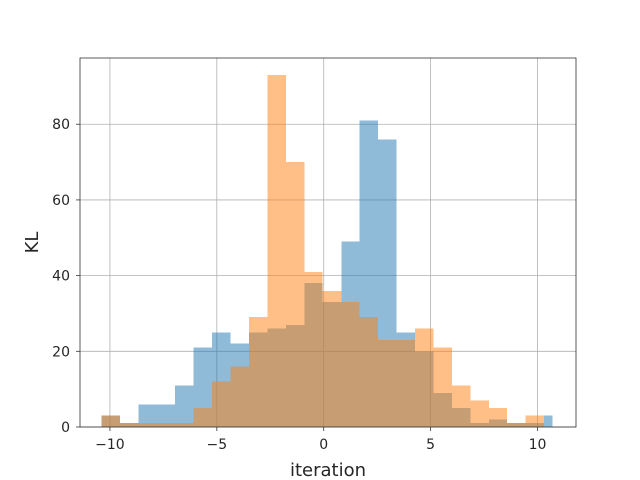 The height and width of the screenshot is (480, 640). I want to click on x-tick-label: −10, so click(110, 445).